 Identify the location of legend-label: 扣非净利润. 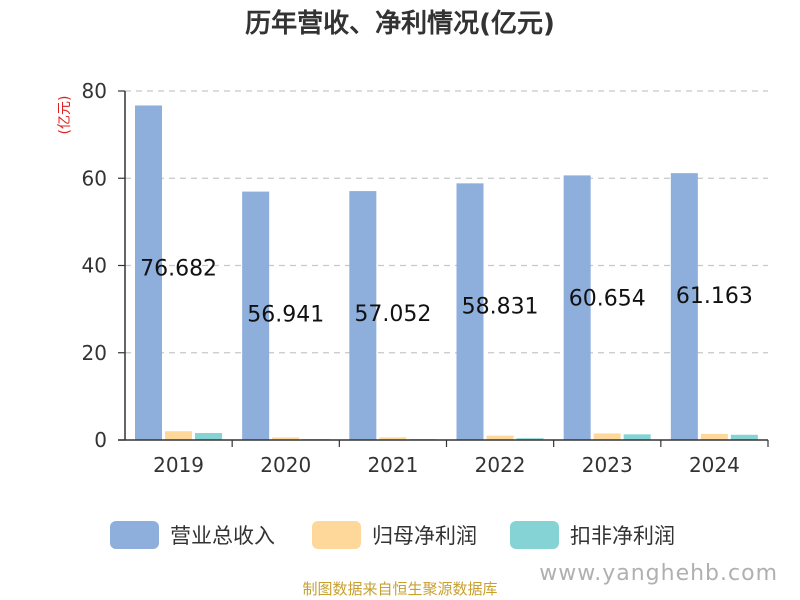
(622, 536).